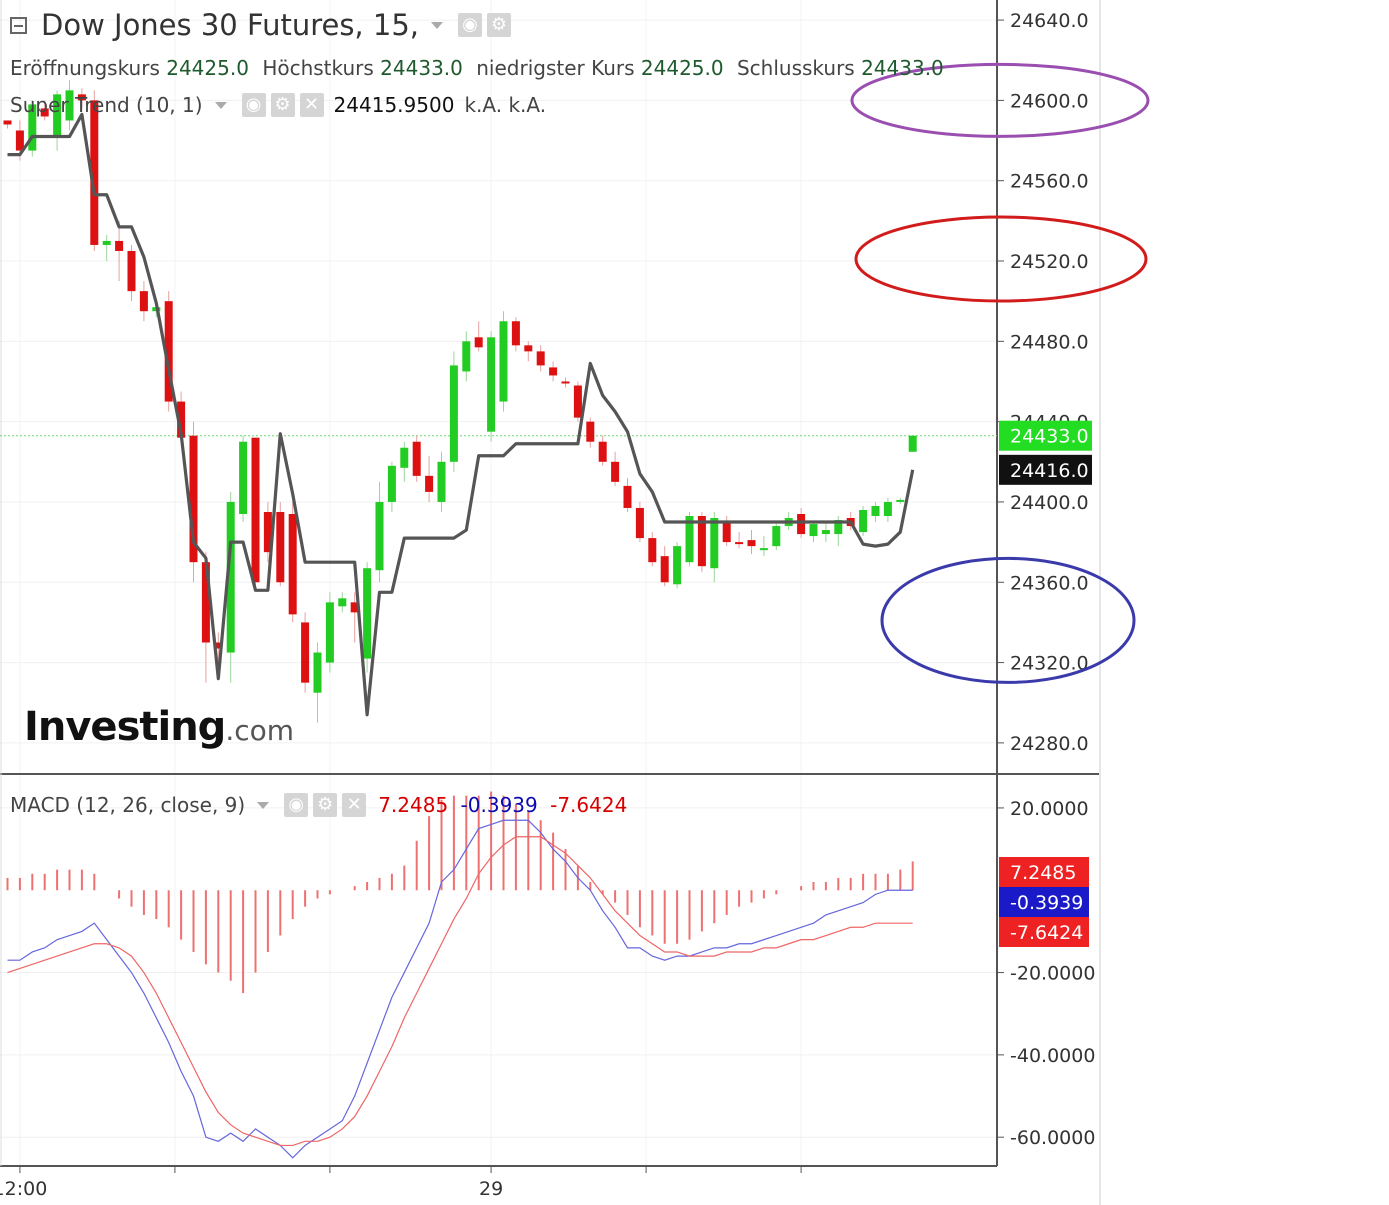 The height and width of the screenshot is (1205, 1389). Describe the element at coordinates (1049, 342) in the screenshot. I see `price-tick-label: 24480.0` at that location.